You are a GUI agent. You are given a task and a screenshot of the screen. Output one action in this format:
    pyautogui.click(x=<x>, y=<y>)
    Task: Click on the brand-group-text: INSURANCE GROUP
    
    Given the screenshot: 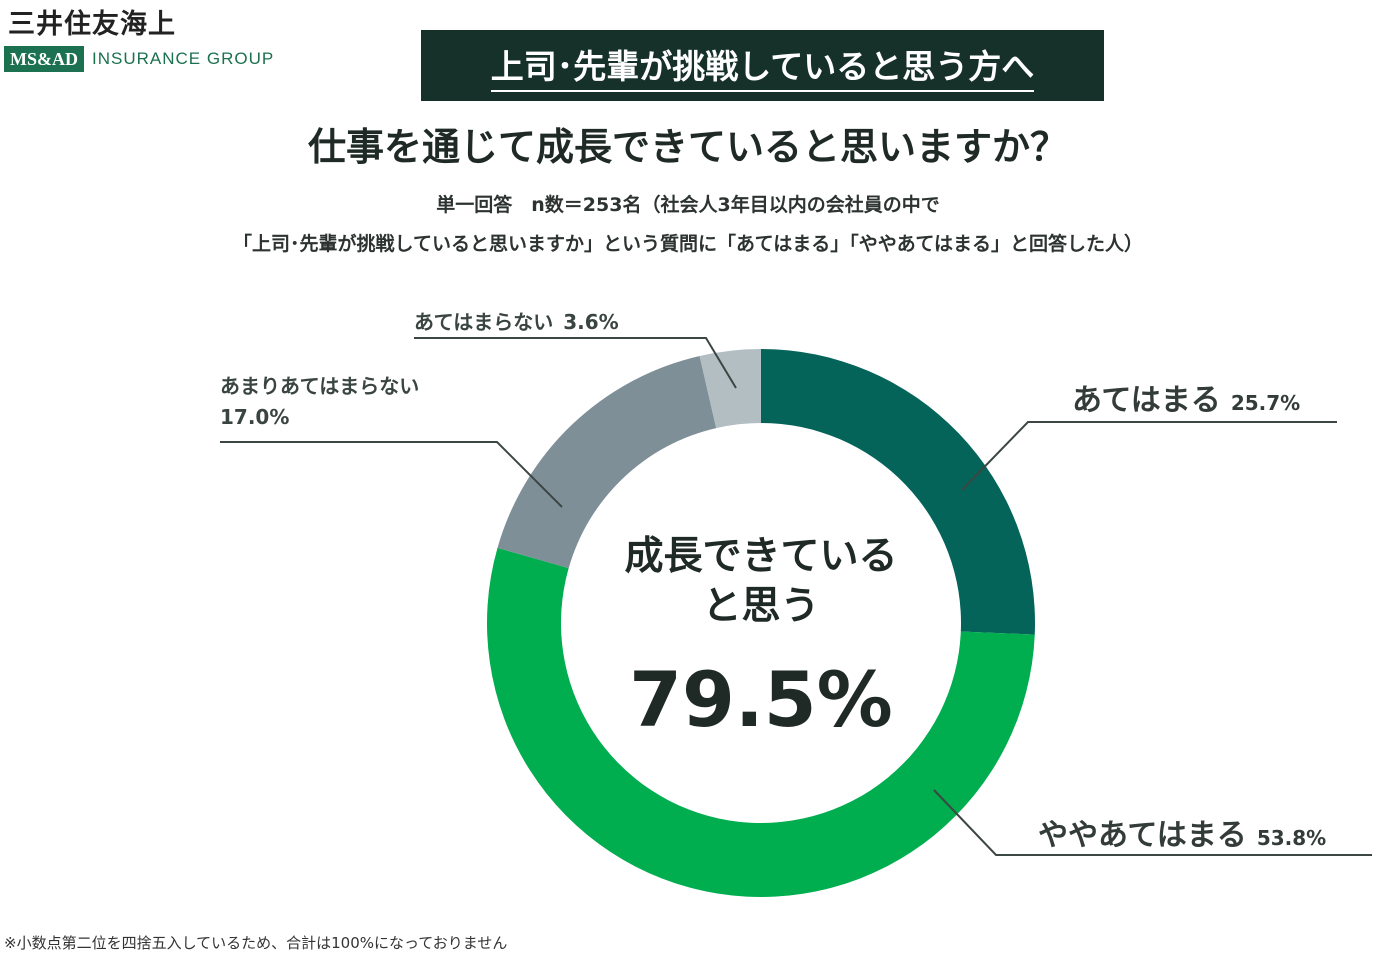 What is the action you would take?
    pyautogui.click(x=183, y=58)
    